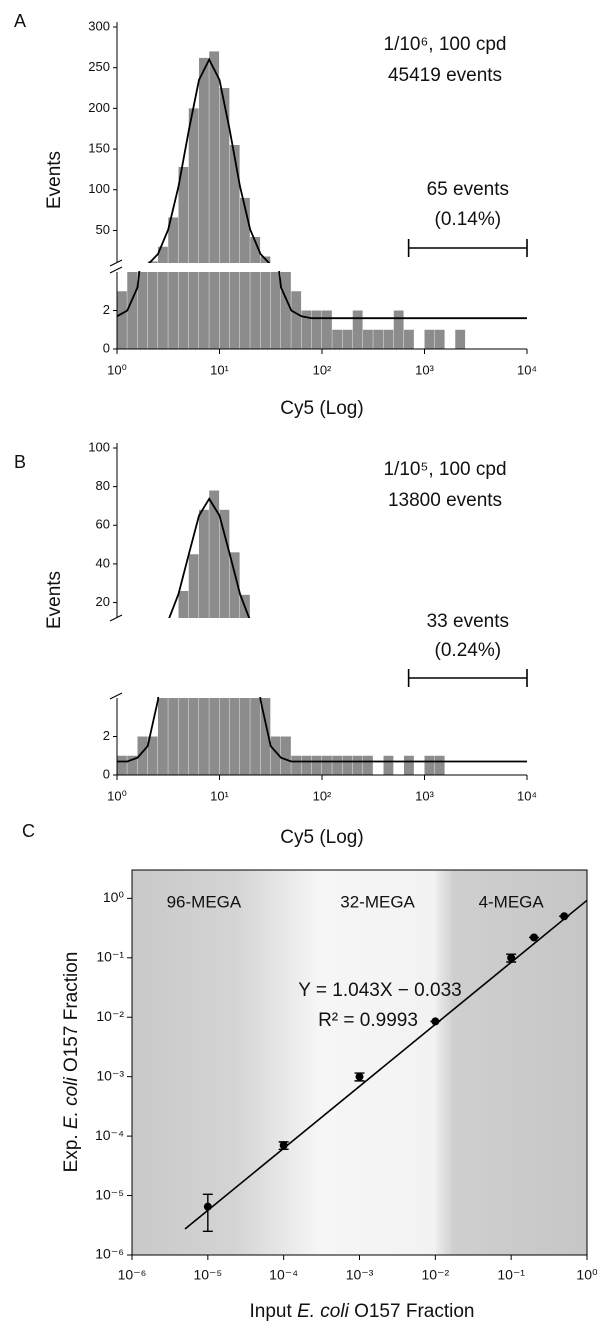 The image size is (613, 1332). I want to click on y-tick-label: 150, so click(99, 148).